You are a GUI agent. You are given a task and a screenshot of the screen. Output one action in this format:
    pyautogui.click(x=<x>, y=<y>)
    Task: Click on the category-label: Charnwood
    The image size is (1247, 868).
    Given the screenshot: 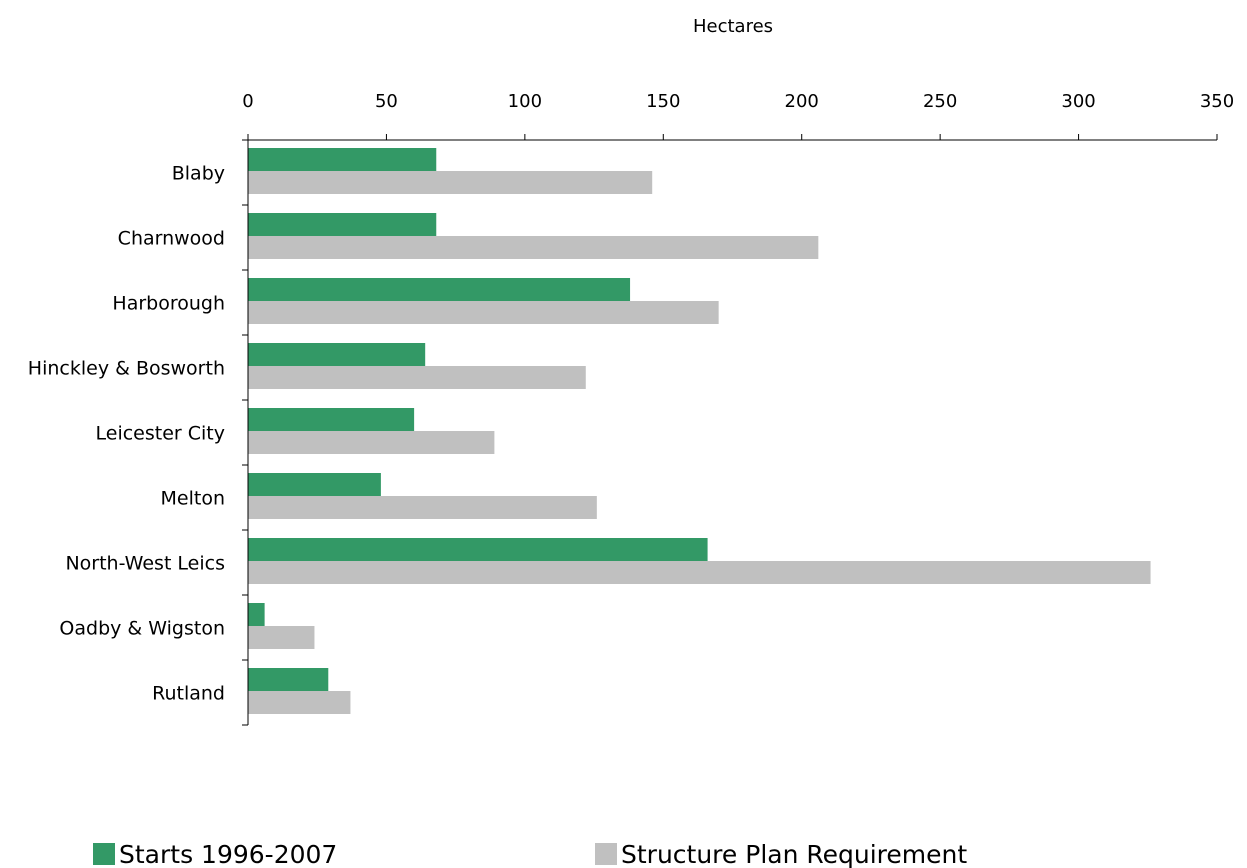 What is the action you would take?
    pyautogui.click(x=171, y=239)
    